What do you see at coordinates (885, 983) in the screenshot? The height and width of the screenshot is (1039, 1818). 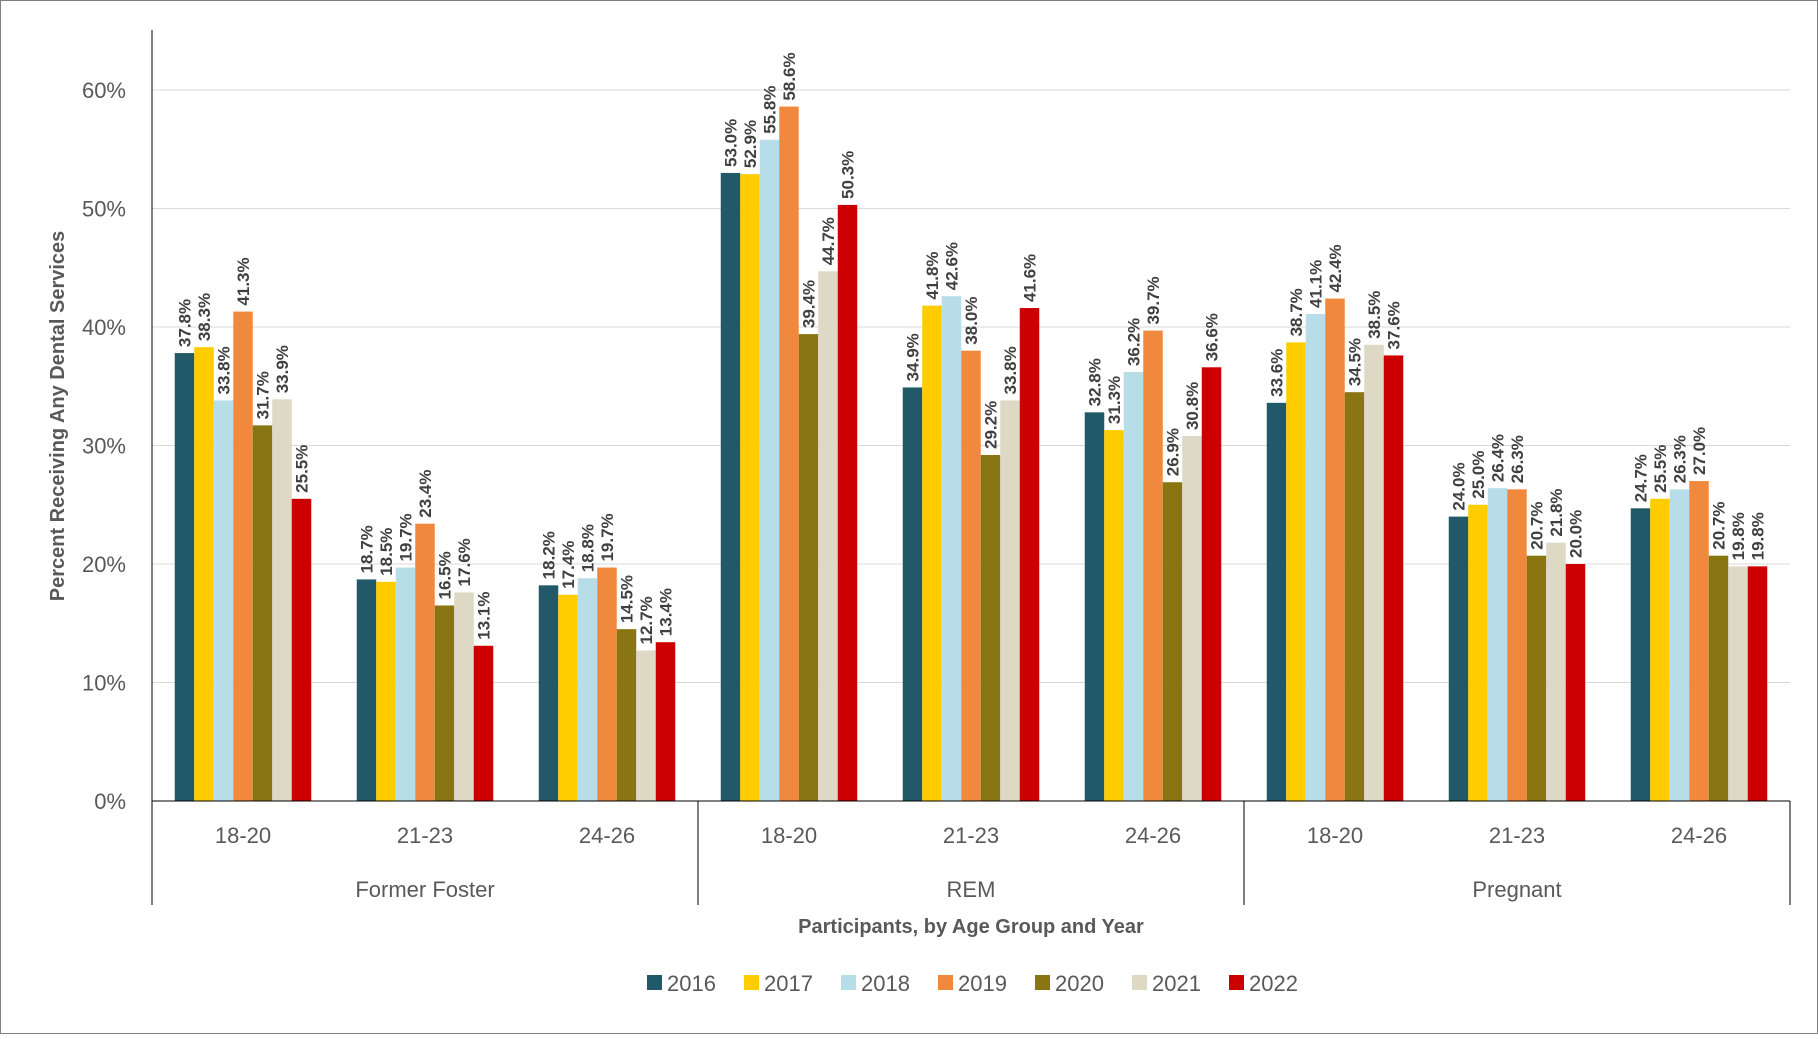 I see `legend-label: 2018` at bounding box center [885, 983].